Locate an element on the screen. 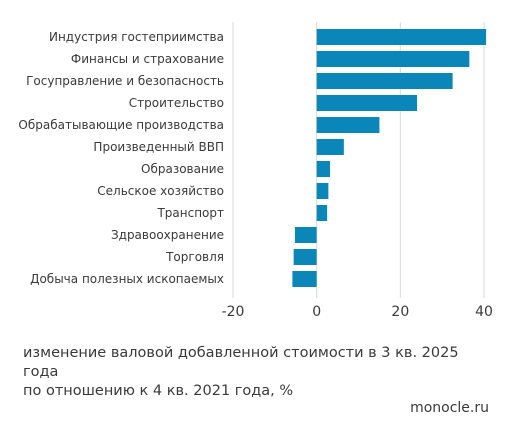 This screenshot has height=439, width=515. category-label: Сельское хозяйство is located at coordinates (160, 191).